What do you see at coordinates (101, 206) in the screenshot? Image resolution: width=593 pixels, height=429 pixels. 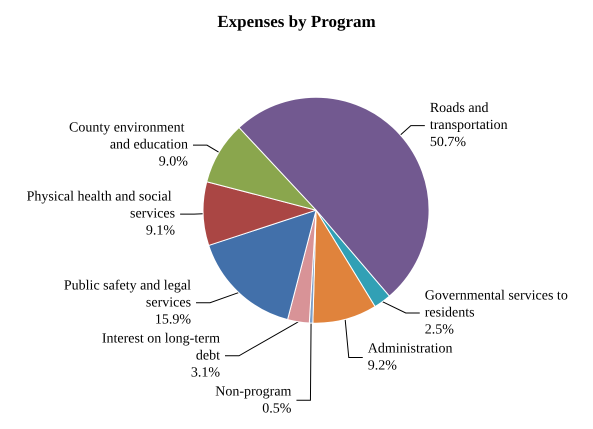 I see `slice-label: Physical health and social services` at bounding box center [101, 206].